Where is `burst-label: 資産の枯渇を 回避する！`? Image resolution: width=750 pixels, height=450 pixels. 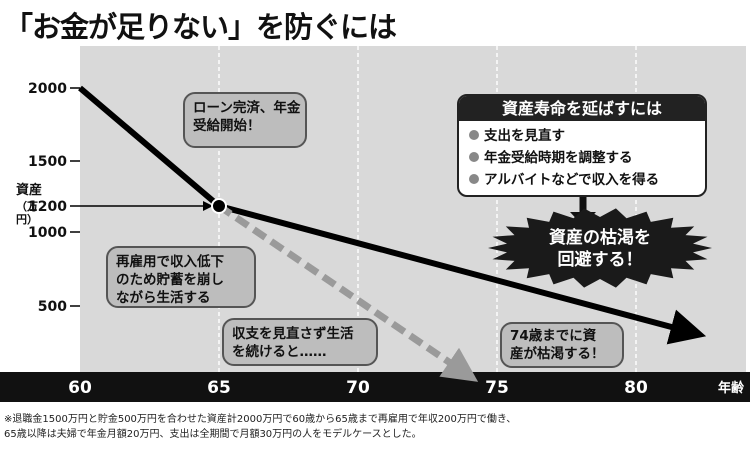 burst-label: 資産の枯渇を 回避する！ is located at coordinates (600, 249).